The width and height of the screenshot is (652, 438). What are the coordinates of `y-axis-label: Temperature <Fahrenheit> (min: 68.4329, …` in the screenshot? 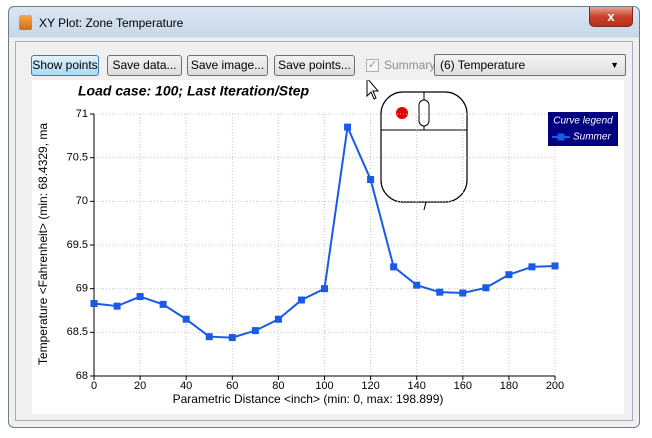 It's located at (43, 244).